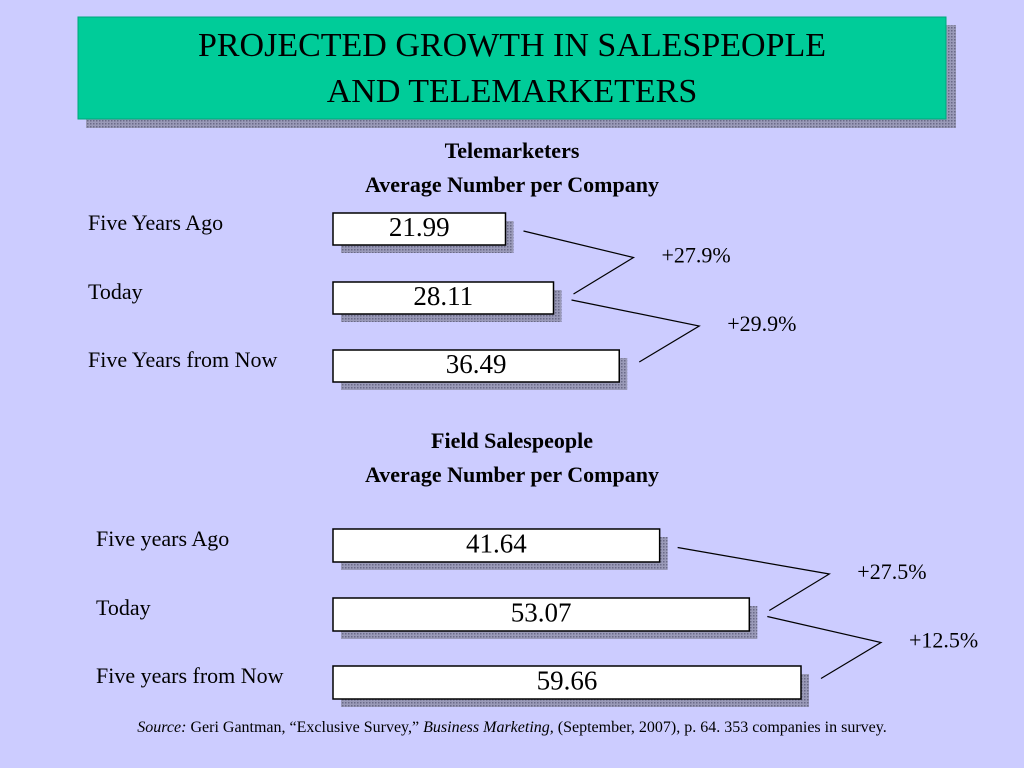  What do you see at coordinates (161, 727) in the screenshot?
I see `source-label: Source:` at bounding box center [161, 727].